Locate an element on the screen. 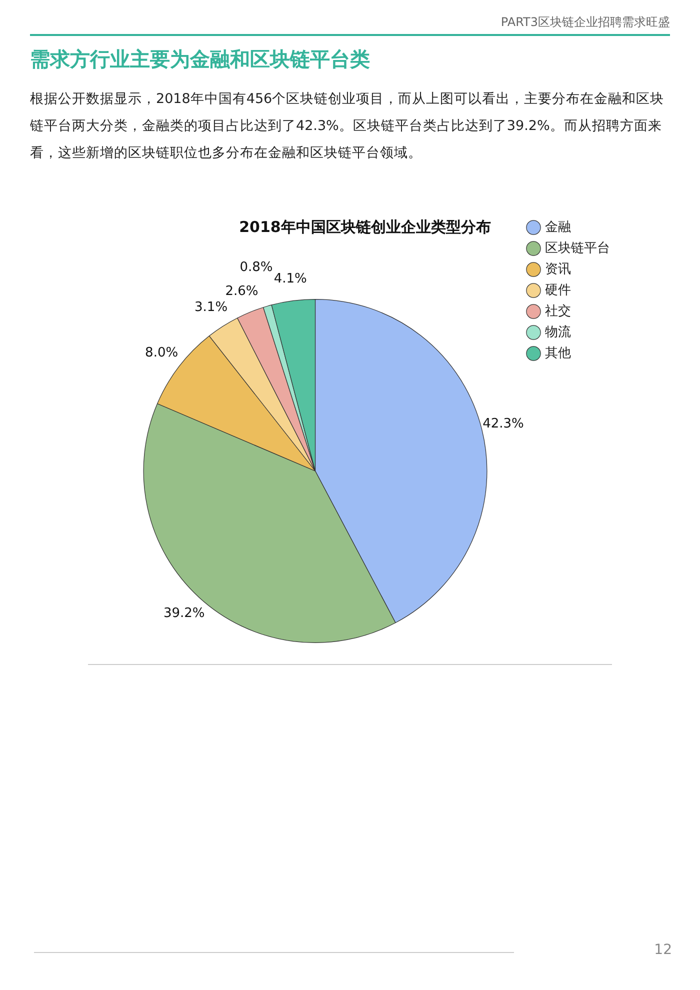  legend-label: 其他 is located at coordinates (558, 353).